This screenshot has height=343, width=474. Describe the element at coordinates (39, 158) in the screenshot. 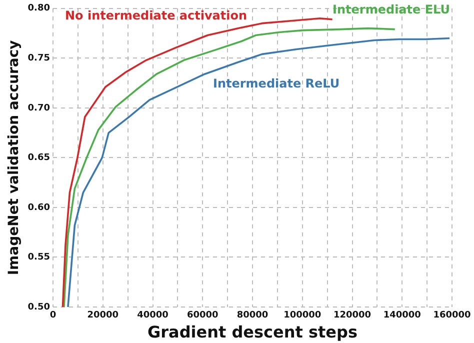

I see `y-tick-label: 0.65` at that location.